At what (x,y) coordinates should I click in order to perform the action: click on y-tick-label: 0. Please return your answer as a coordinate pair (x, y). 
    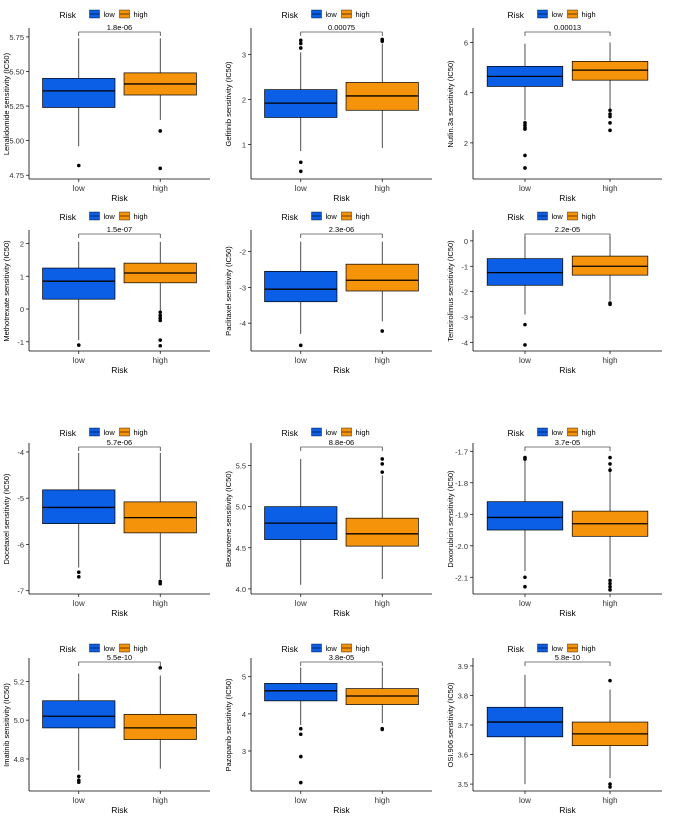
    Looking at the image, I should click on (466, 241).